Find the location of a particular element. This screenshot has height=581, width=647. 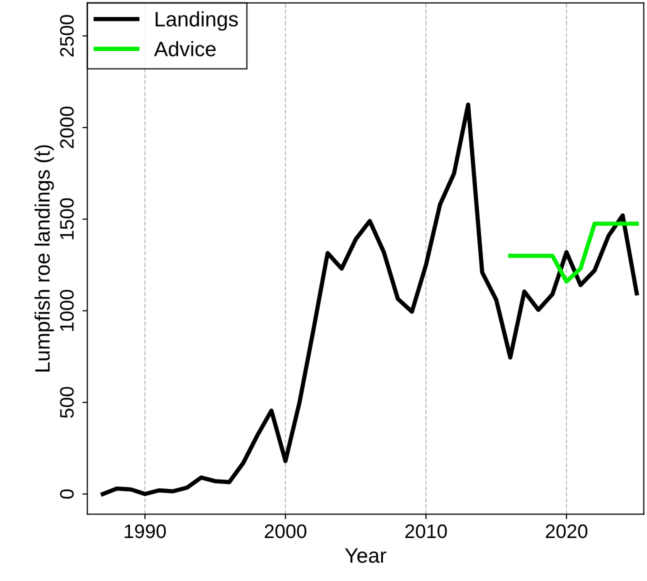

legend-label: Landings is located at coordinates (197, 21).